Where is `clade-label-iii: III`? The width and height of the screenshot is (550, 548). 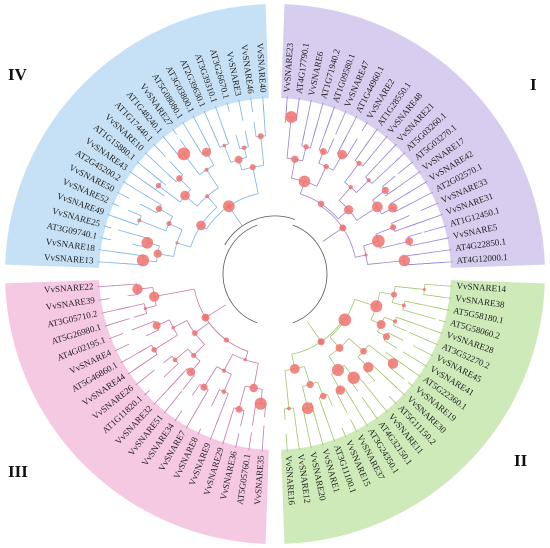 clade-label-iii: III is located at coordinates (18, 471).